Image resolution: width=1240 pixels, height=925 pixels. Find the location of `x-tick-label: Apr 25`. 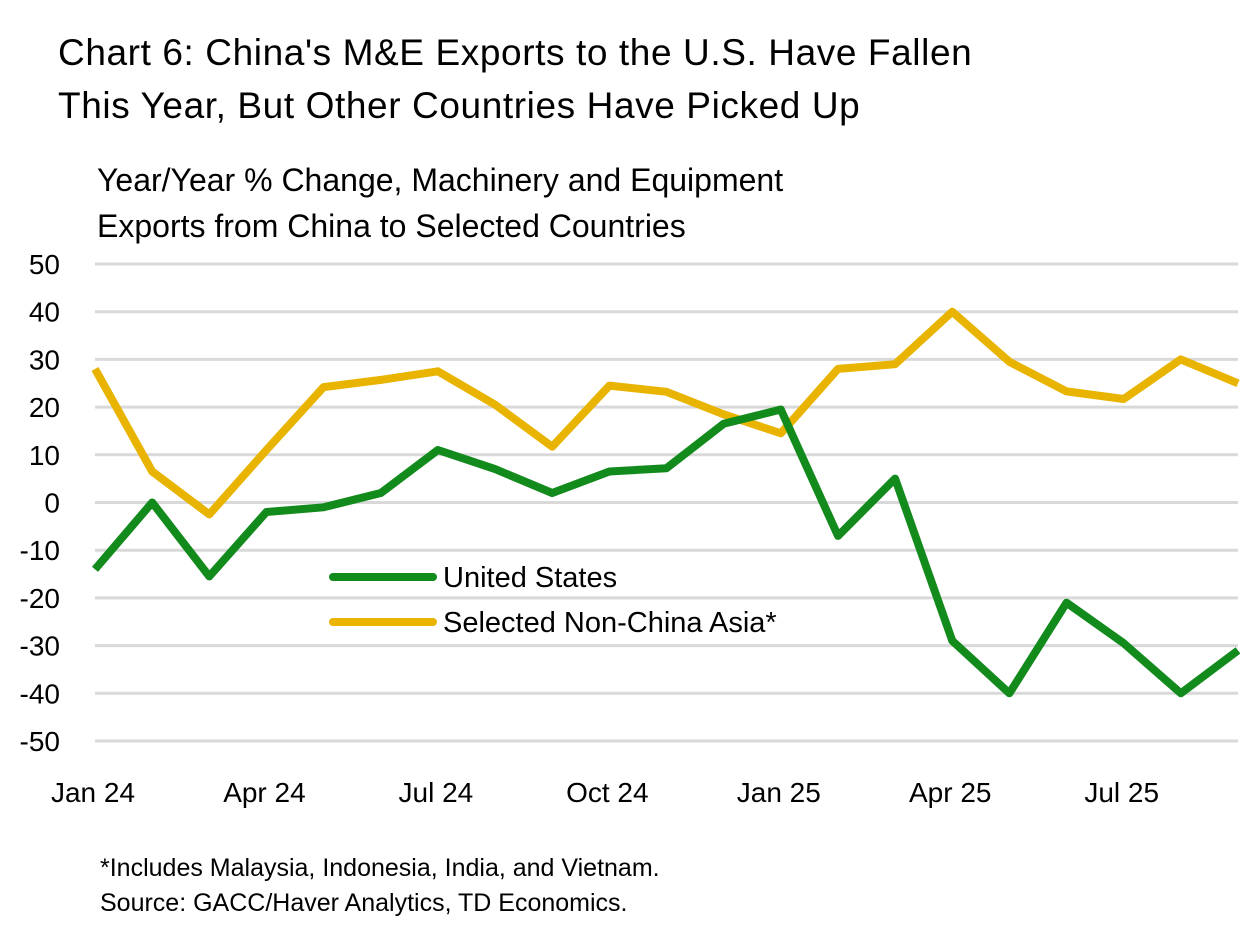

x-tick-label: Apr 25 is located at coordinates (950, 792).